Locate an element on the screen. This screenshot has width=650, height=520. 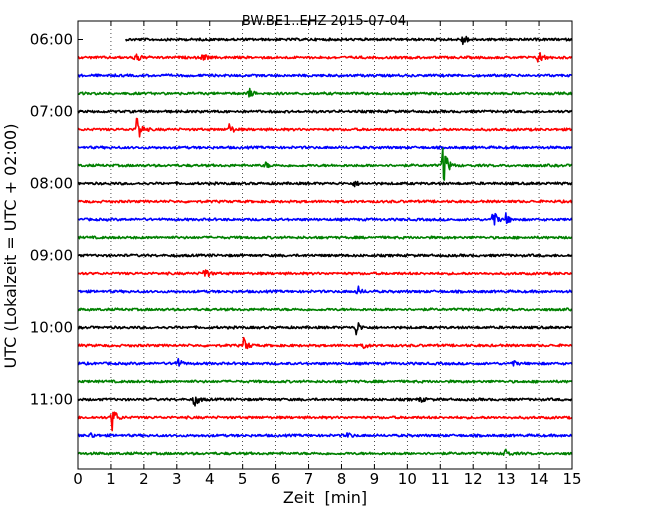
x-tick-label: 6 is located at coordinates (276, 479).